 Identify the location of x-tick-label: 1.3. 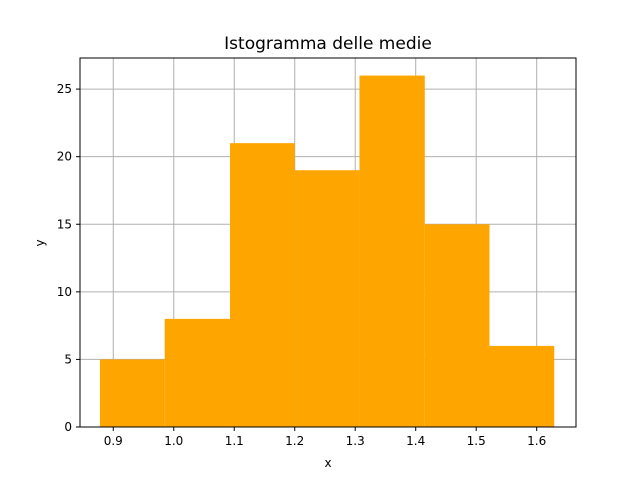
(355, 441).